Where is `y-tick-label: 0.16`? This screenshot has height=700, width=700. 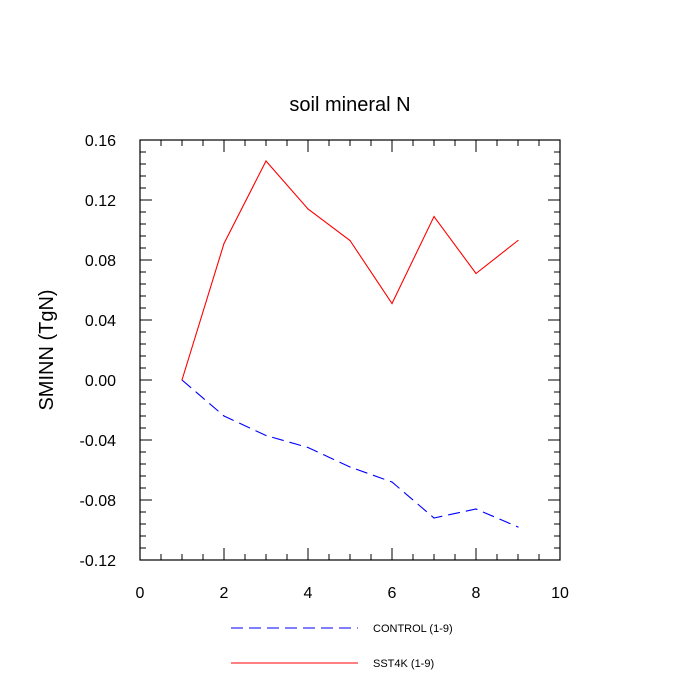 y-tick-label: 0.16 is located at coordinates (100, 141).